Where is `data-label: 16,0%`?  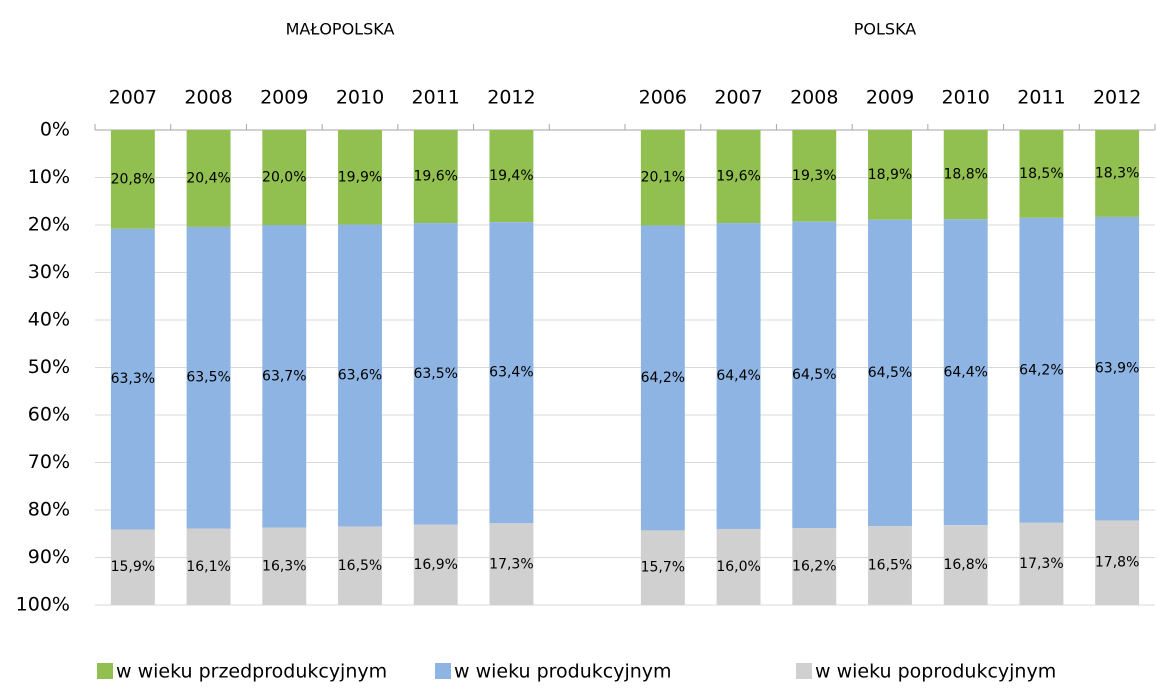
data-label: 16,0% is located at coordinates (738, 567).